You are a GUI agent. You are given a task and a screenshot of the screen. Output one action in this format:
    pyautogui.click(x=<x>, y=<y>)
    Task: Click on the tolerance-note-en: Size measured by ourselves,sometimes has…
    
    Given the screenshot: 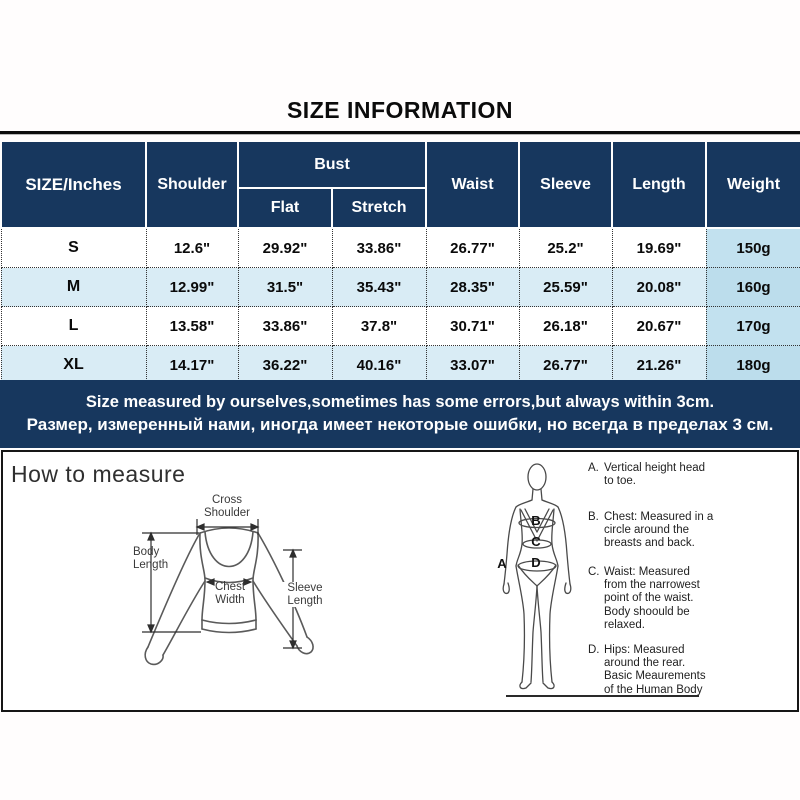 What is the action you would take?
    pyautogui.click(x=400, y=402)
    